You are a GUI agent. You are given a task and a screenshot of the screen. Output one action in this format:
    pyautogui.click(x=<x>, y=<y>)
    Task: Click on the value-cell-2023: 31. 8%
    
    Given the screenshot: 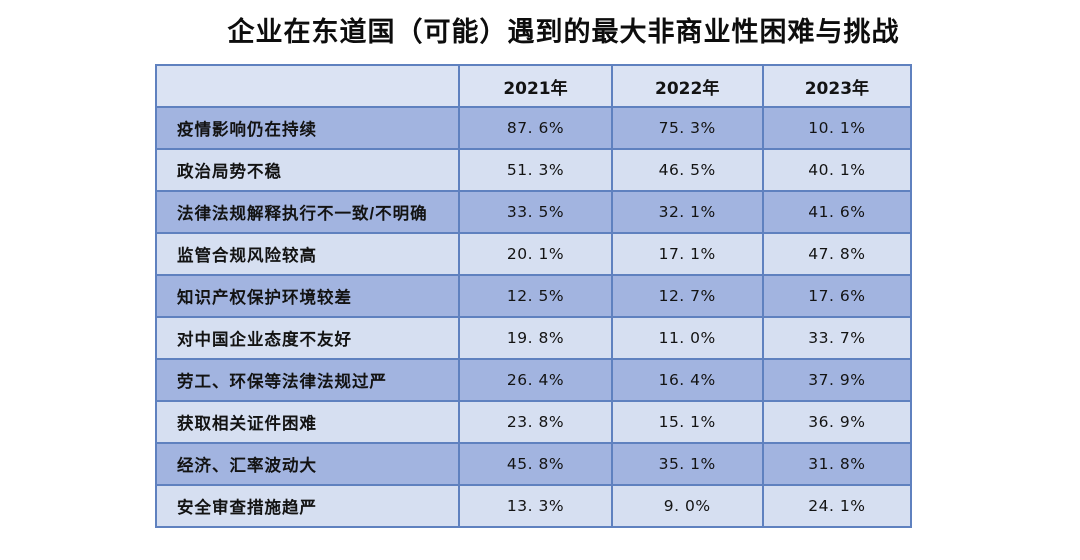 What is the action you would take?
    pyautogui.click(x=837, y=464)
    